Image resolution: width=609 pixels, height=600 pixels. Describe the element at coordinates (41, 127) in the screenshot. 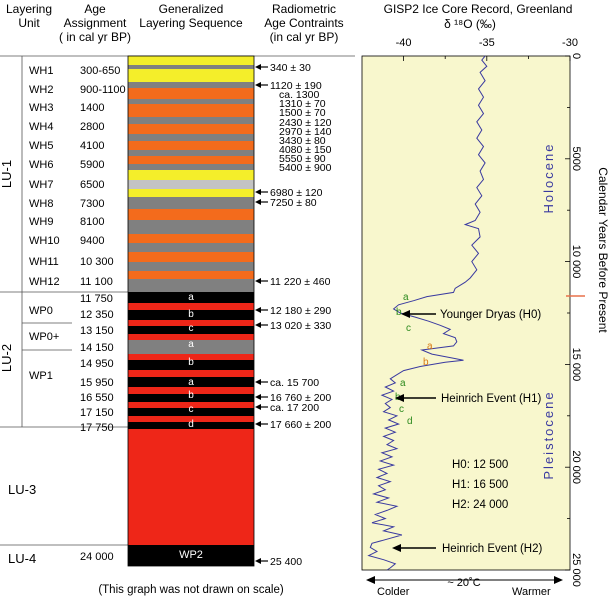

I see `subunit-label: WH4` at that location.